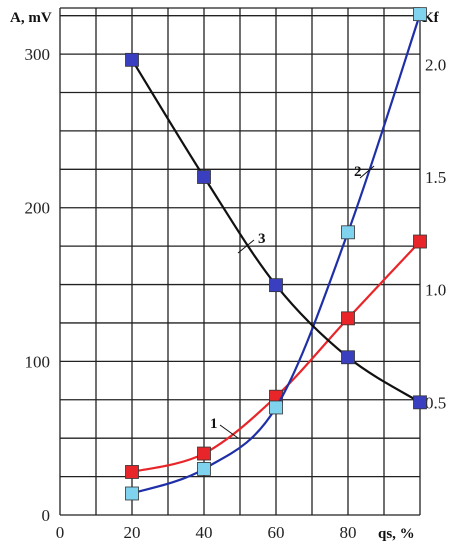 This screenshot has width=462, height=550. What do you see at coordinates (435, 177) in the screenshot?
I see `right-y-tick-label: 1.5` at bounding box center [435, 177].